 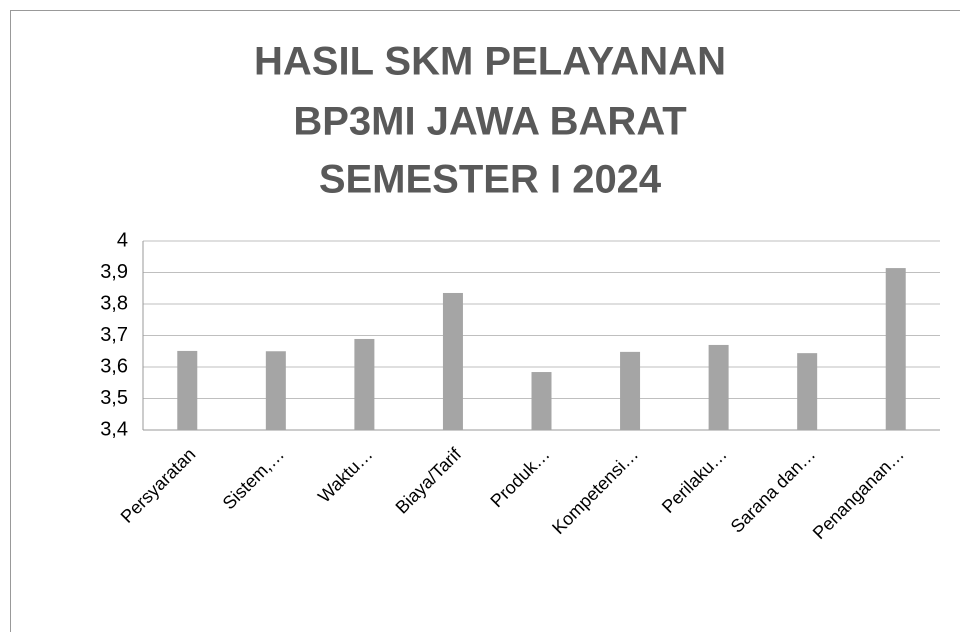 I want to click on y-tick-label: 3,5, so click(x=114, y=398).